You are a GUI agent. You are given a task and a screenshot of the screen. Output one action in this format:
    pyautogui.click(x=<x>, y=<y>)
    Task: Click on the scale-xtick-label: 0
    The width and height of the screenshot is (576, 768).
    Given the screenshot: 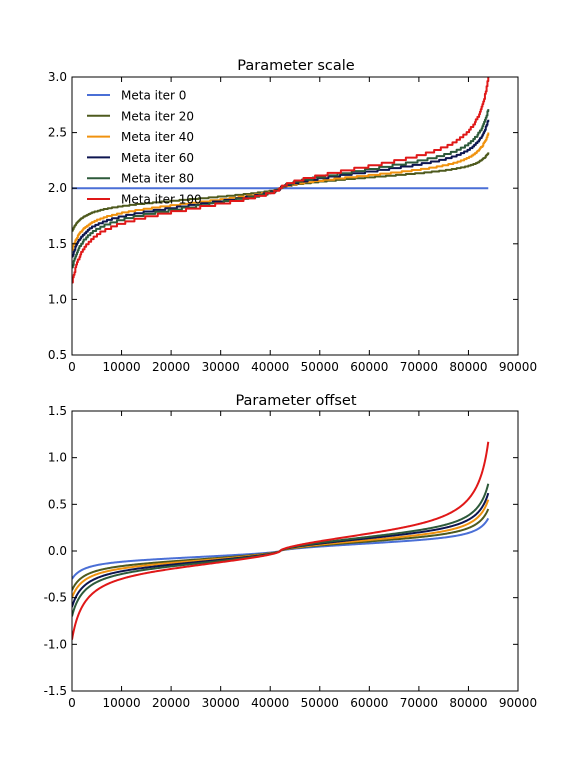 What is the action you would take?
    pyautogui.click(x=72, y=367)
    